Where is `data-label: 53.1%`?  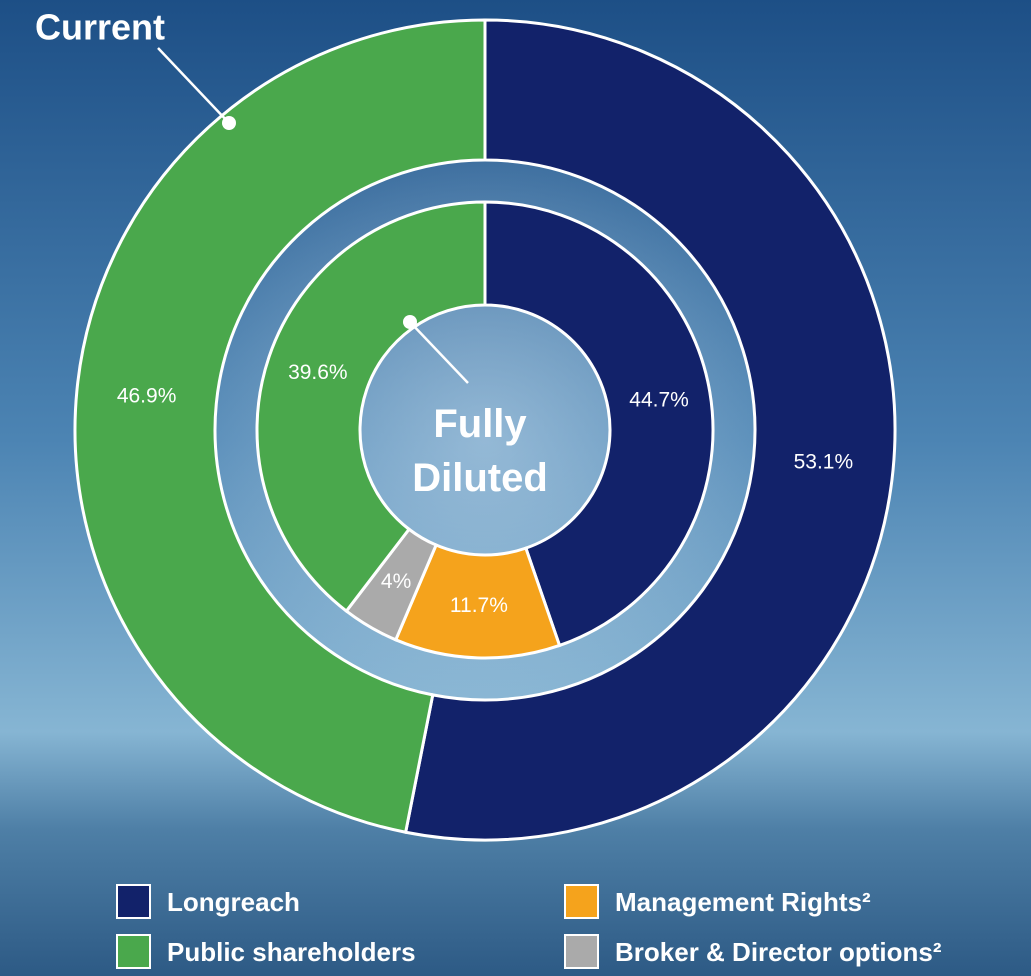 data-label: 53.1% is located at coordinates (824, 462).